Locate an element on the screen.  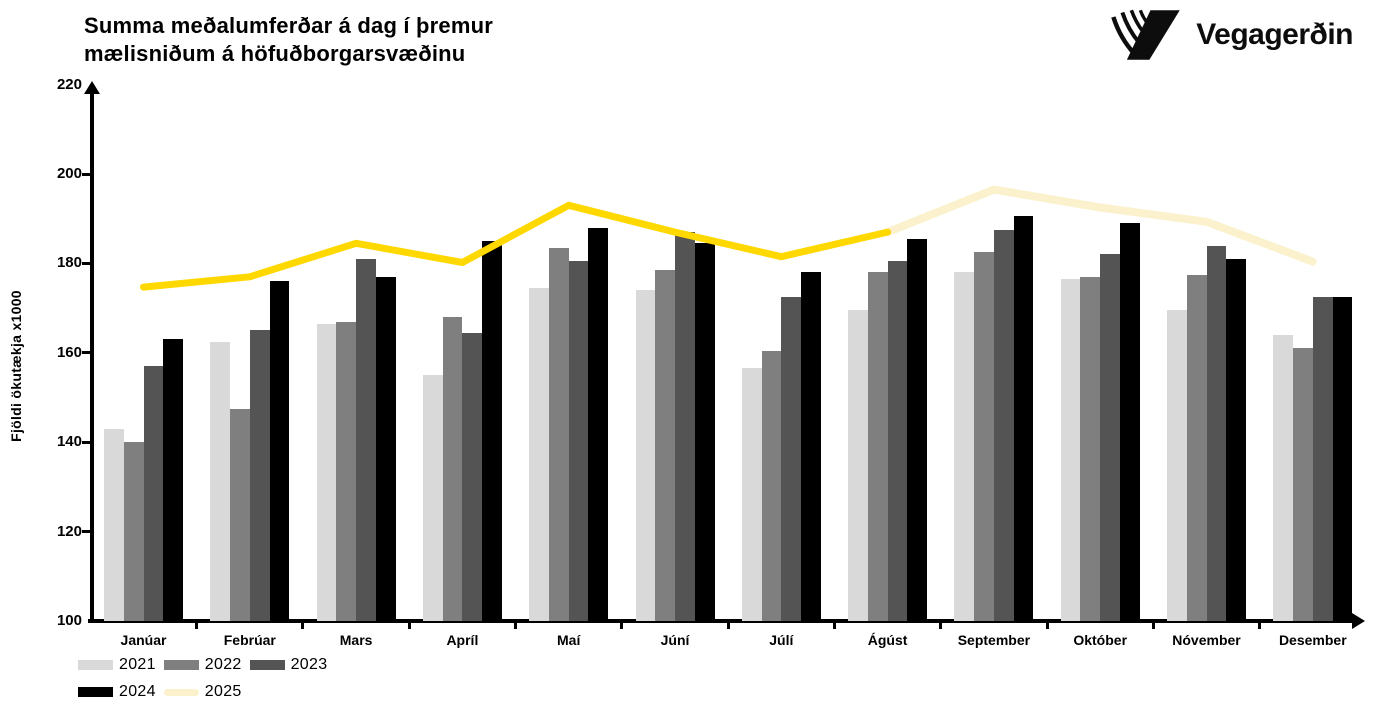
legend-swatch-2024 is located at coordinates (95, 692).